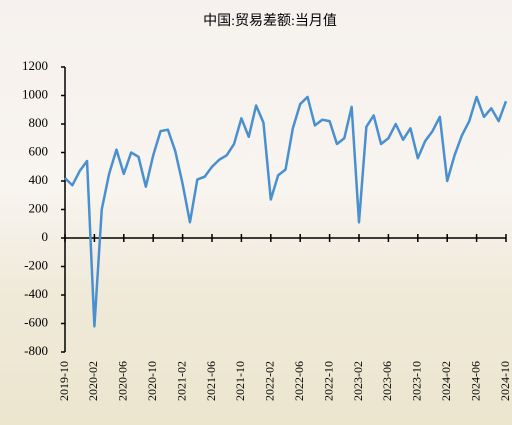  Describe the element at coordinates (93, 381) in the screenshot. I see `x-tick-label: 2020-02` at that location.